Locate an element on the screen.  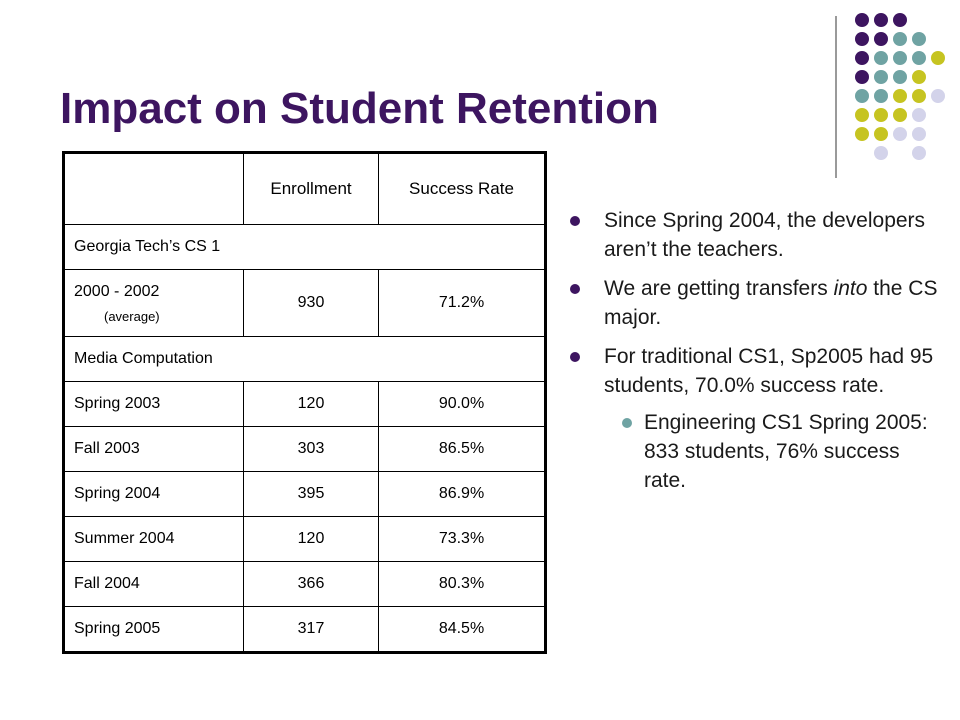
term-cell: Spring 2003 is located at coordinates (153, 404).